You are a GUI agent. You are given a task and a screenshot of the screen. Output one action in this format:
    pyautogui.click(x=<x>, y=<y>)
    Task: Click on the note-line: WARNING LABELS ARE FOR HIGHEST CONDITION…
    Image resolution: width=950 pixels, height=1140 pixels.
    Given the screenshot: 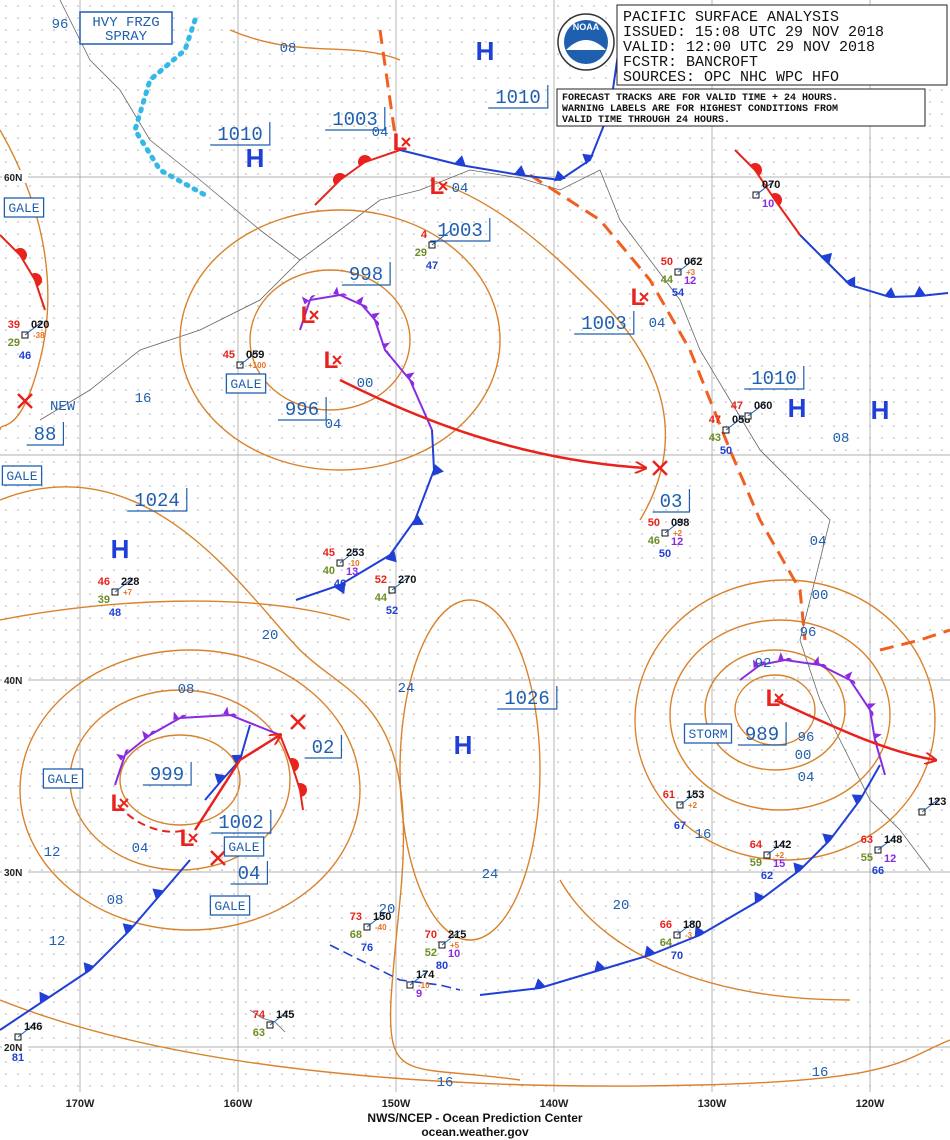 What is the action you would take?
    pyautogui.click(x=700, y=109)
    